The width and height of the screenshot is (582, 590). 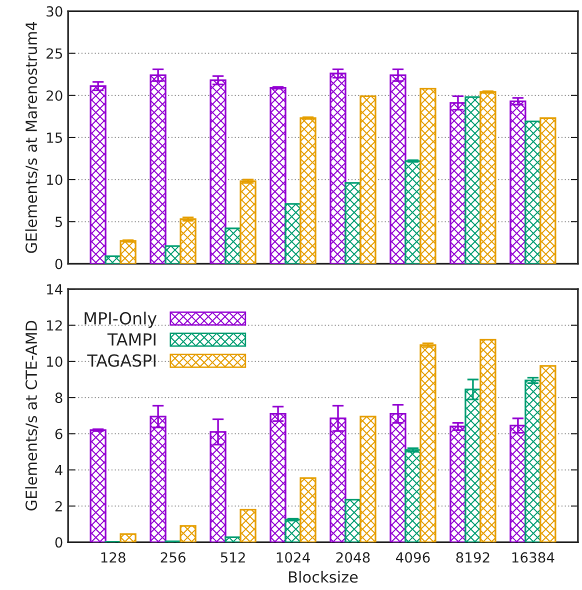 What do you see at coordinates (353, 557) in the screenshot?
I see `x-tick-label: 2048` at bounding box center [353, 557].